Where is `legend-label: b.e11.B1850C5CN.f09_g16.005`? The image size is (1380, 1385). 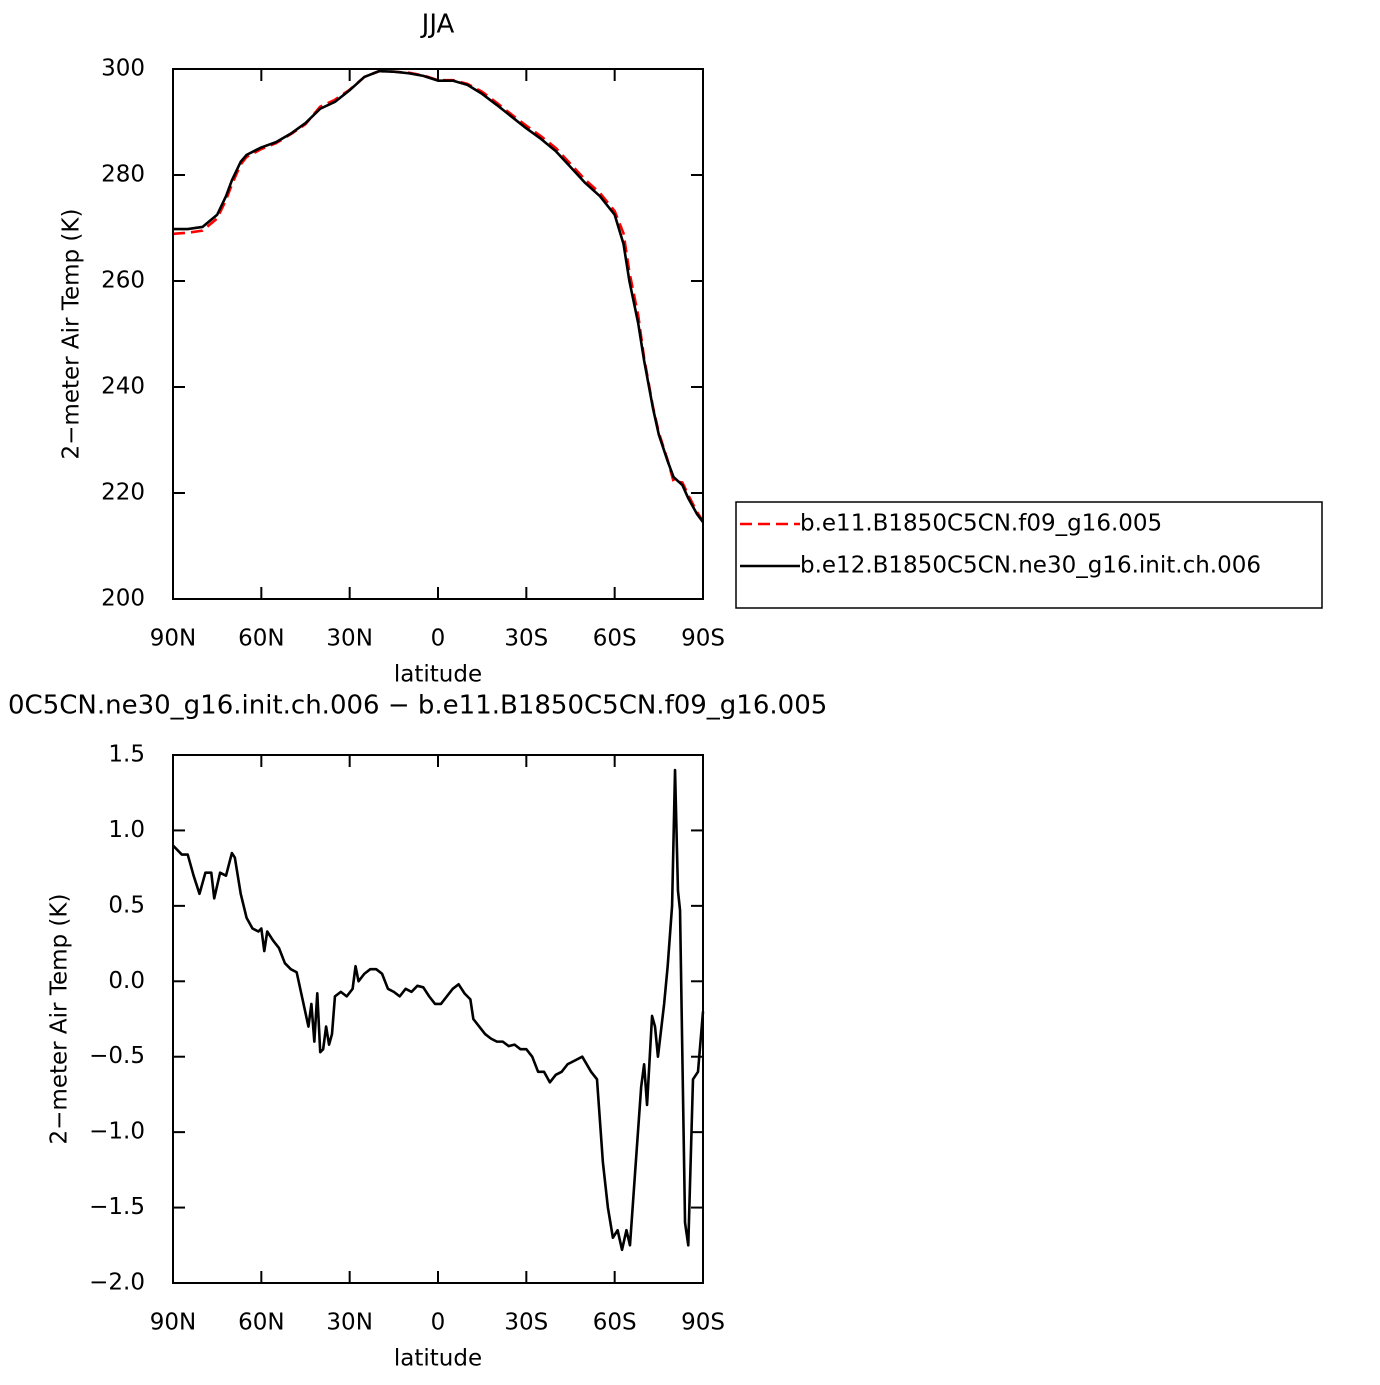 legend-label: b.e11.B1850C5CN.f09_g16.005 is located at coordinates (981, 524).